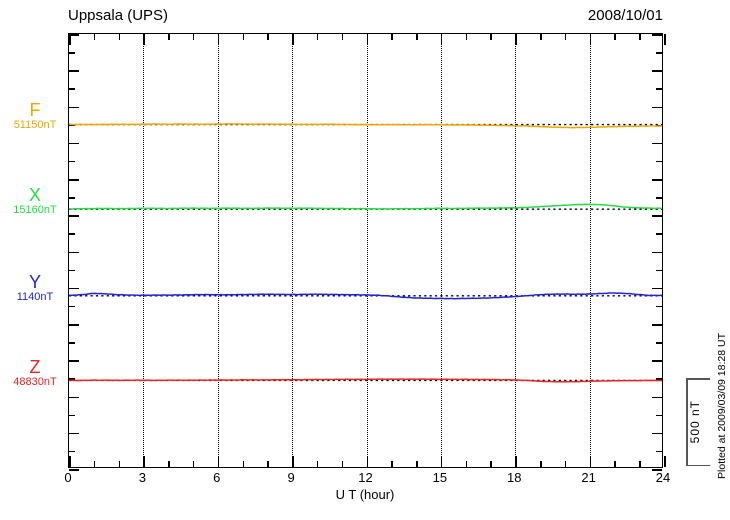  What do you see at coordinates (35, 367) in the screenshot?
I see `component-symbol-z: Z` at bounding box center [35, 367].